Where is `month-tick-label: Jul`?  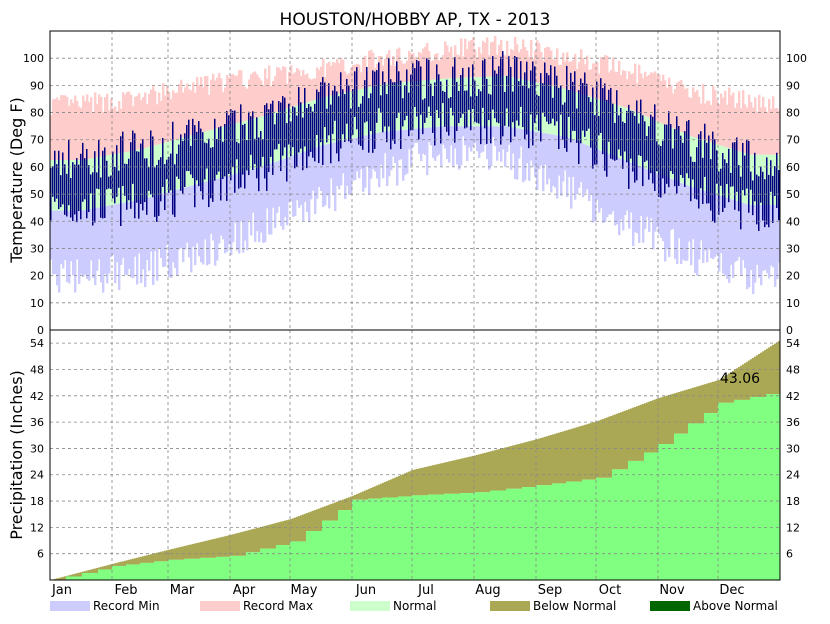
month-tick-label: Jul is located at coordinates (425, 590).